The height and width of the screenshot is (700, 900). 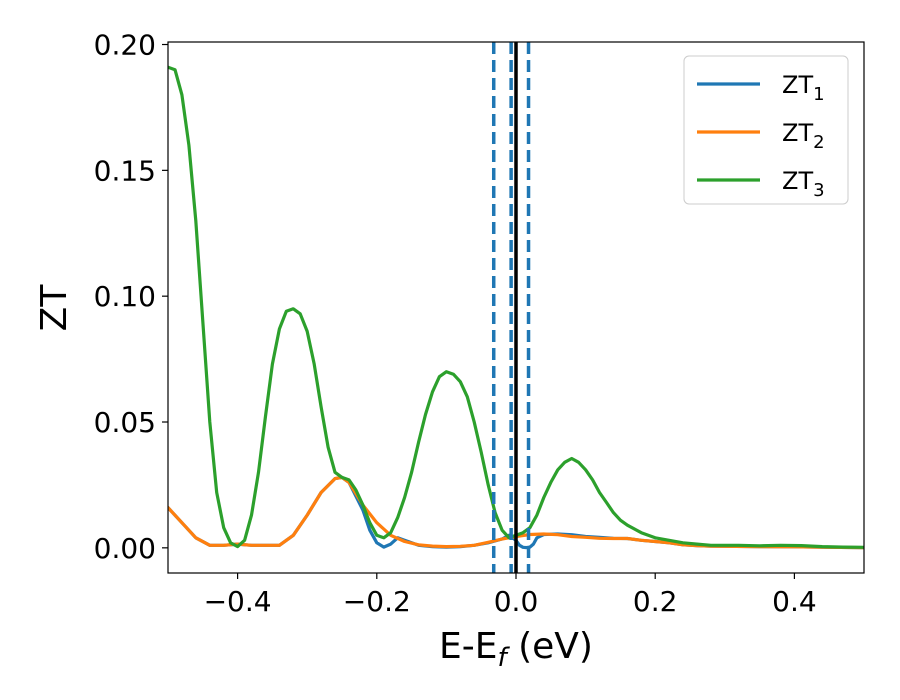 I want to click on y-tick-label: 0.20, so click(x=125, y=45).